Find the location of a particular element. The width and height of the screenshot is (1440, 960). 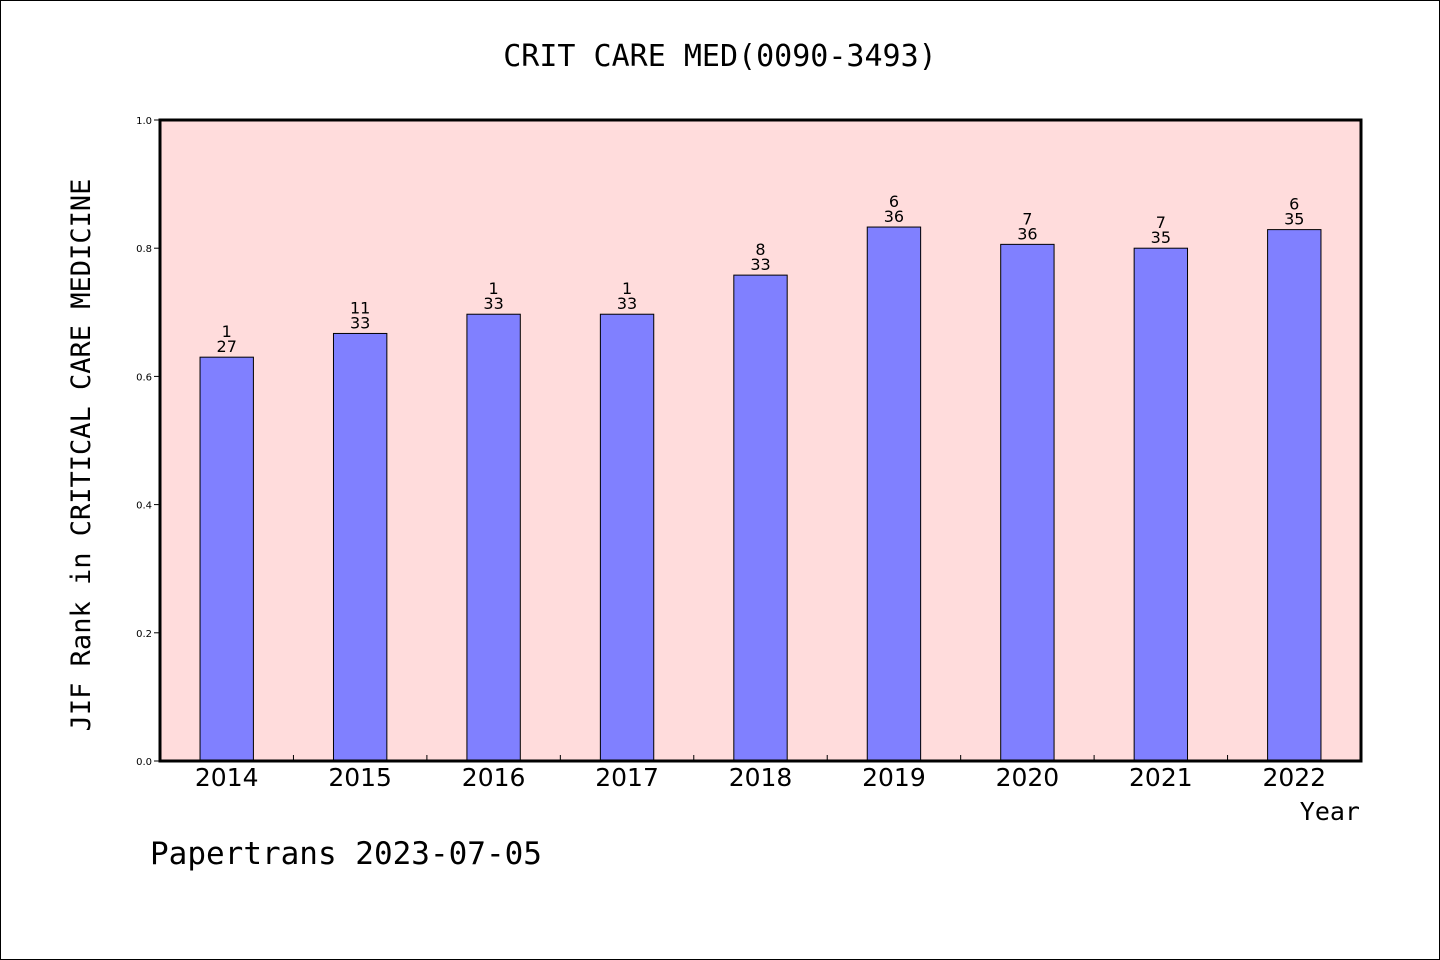

x-tick-label: 2021 is located at coordinates (1161, 777).